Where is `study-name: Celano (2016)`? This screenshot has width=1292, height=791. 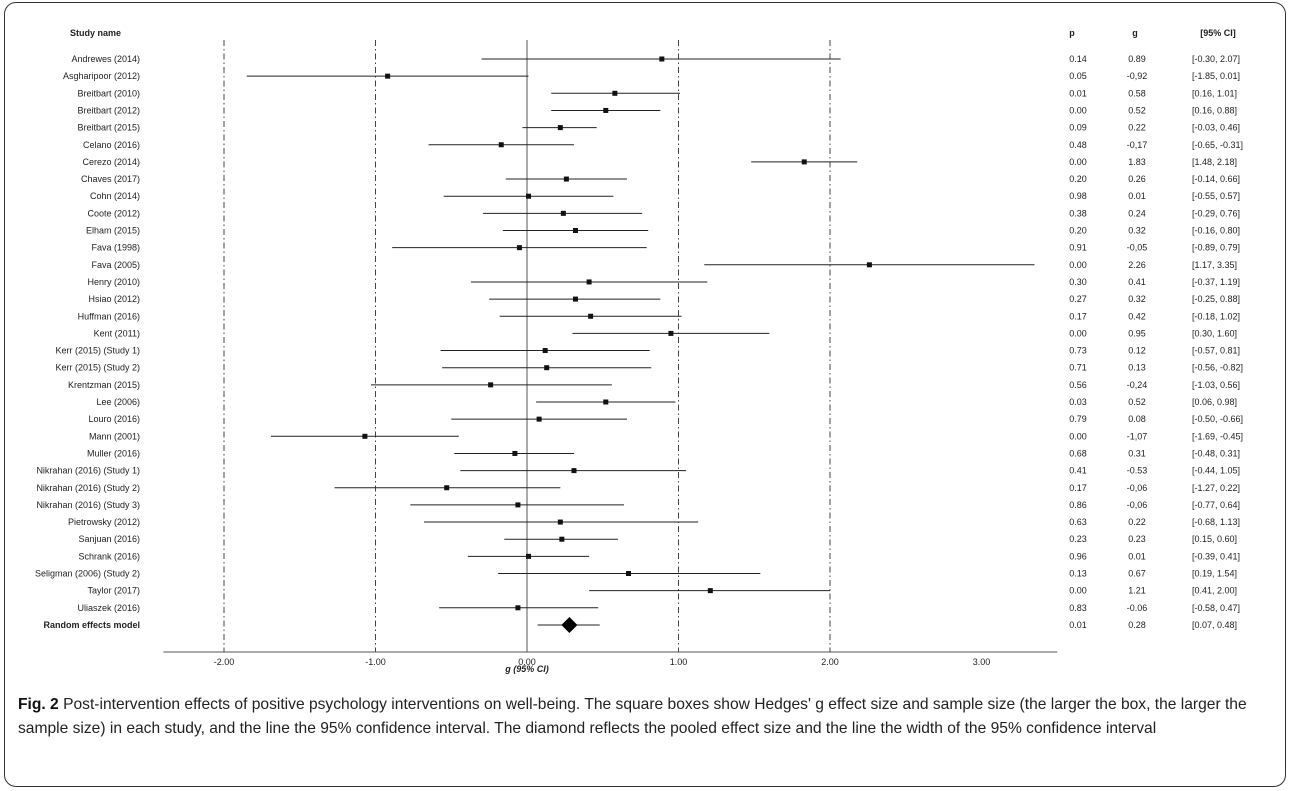
study-name: Celano (2016) is located at coordinates (111, 145).